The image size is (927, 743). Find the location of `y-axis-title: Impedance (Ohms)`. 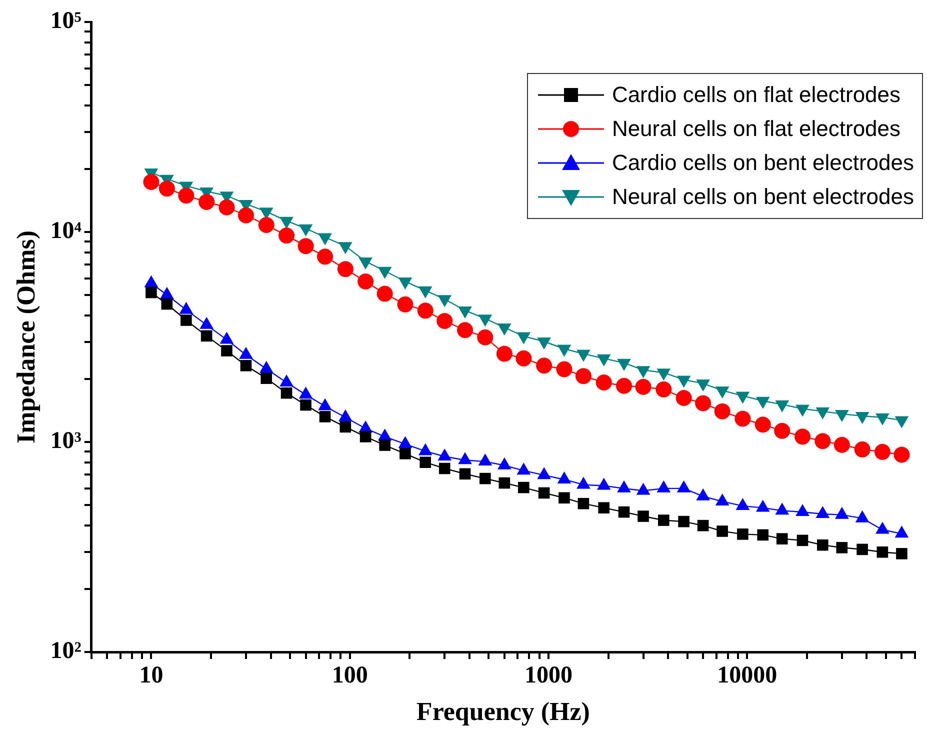

y-axis-title: Impedance (Ohms) is located at coordinates (25, 337).